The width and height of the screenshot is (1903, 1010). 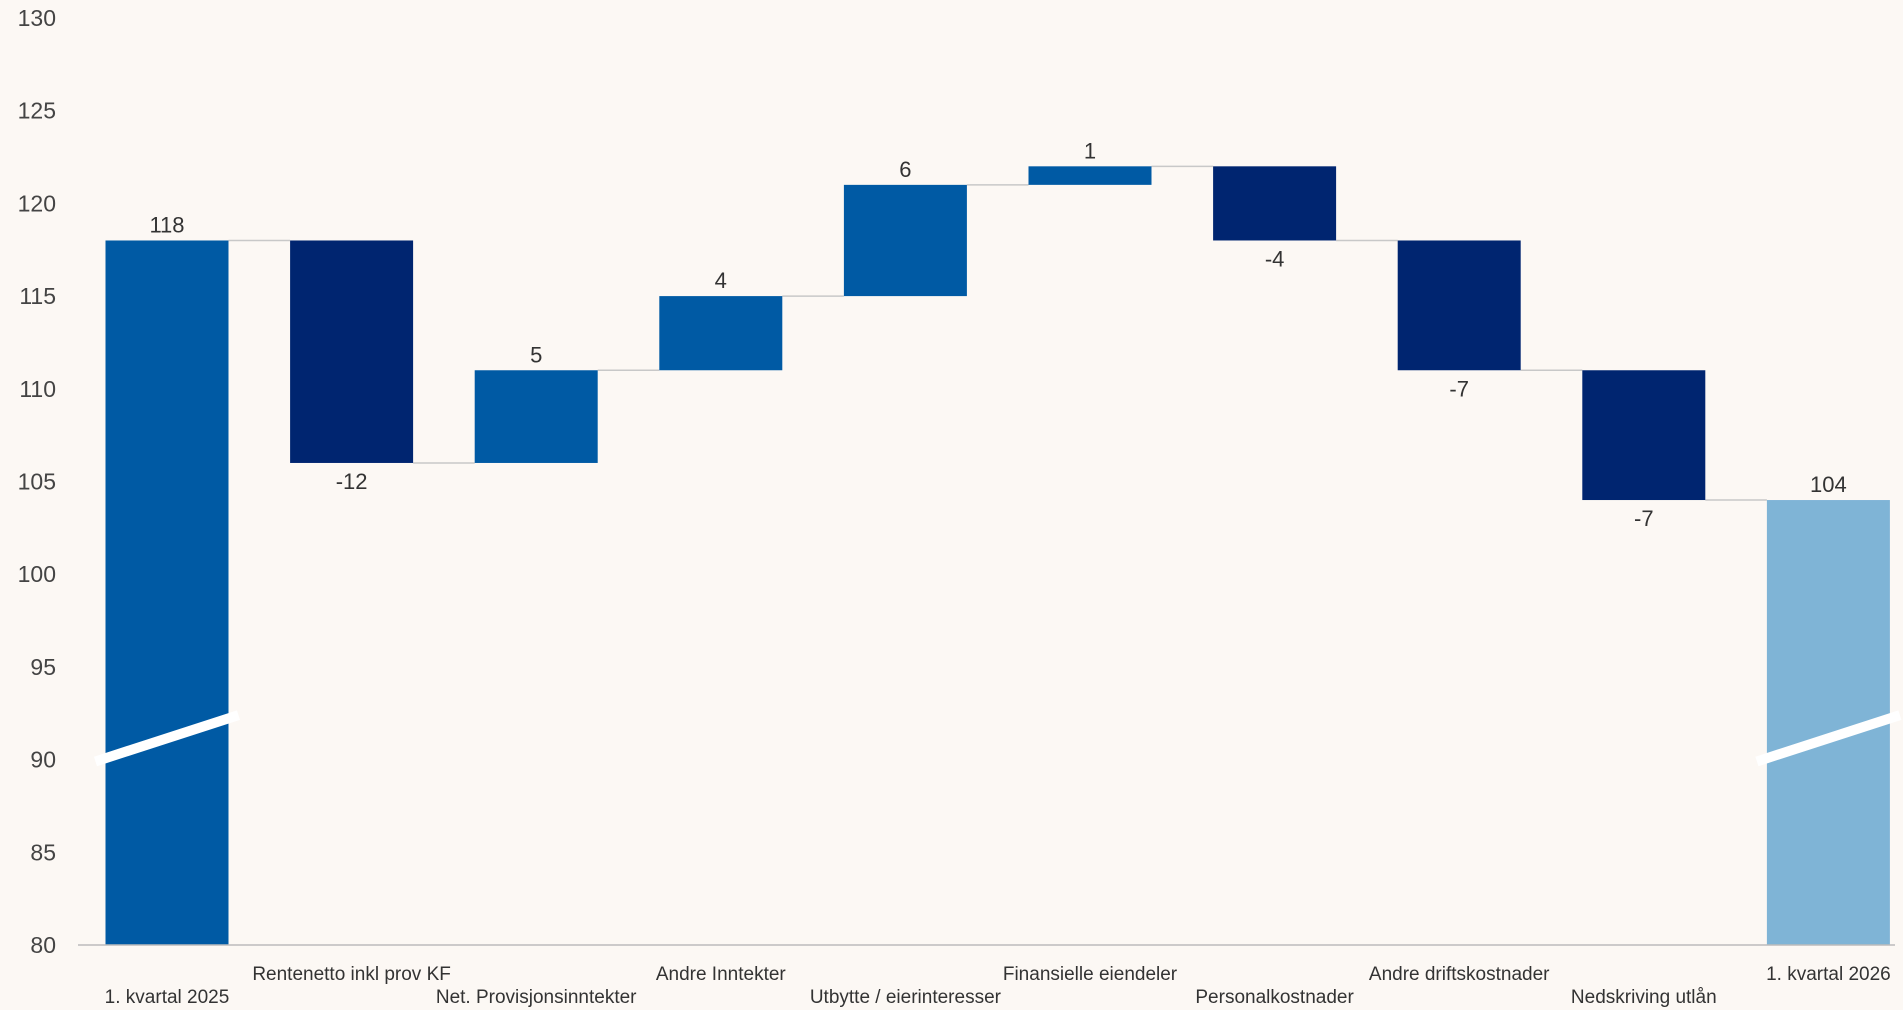 What do you see at coordinates (536, 997) in the screenshot?
I see `category-label: Net. Provisjonsinntekter` at bounding box center [536, 997].